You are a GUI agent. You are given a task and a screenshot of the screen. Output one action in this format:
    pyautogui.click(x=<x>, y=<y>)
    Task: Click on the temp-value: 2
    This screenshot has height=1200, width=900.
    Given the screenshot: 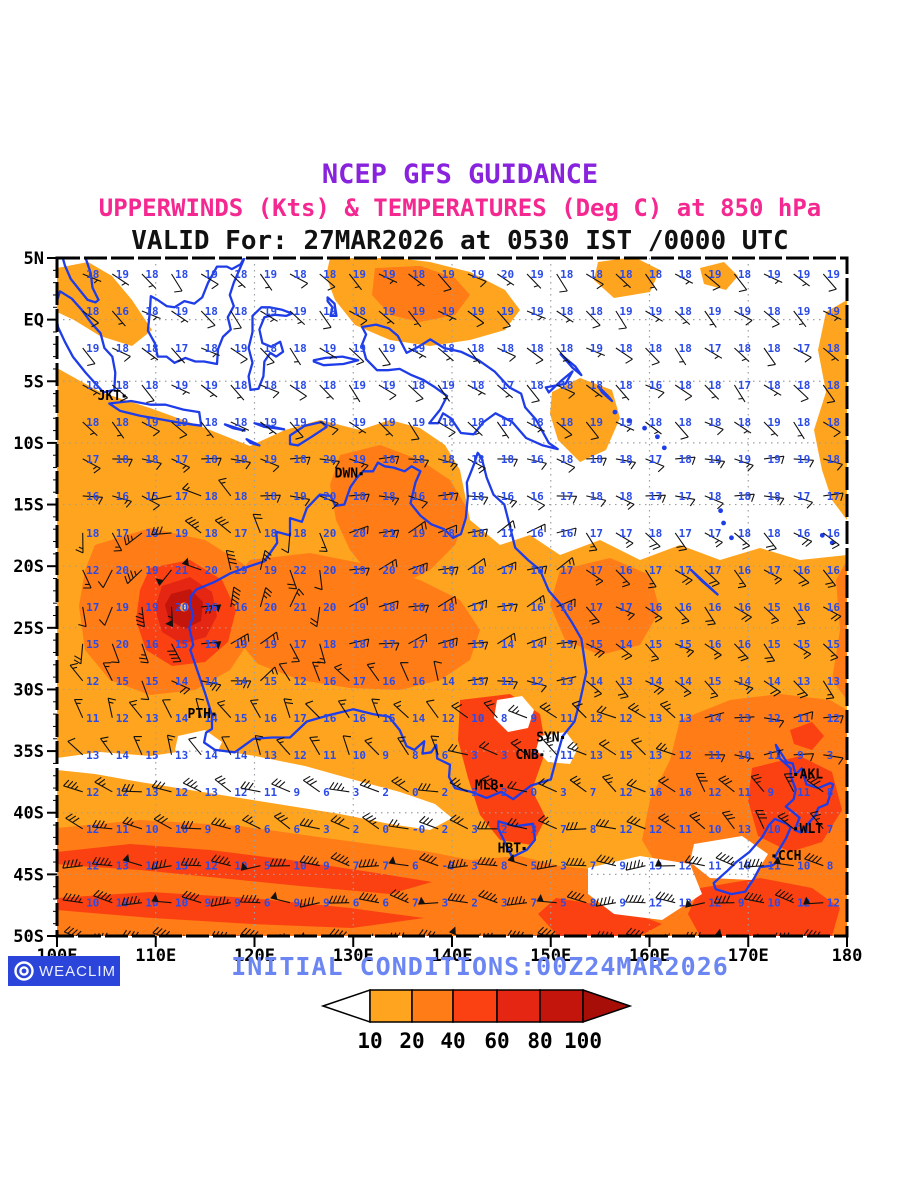 What is the action you would take?
    pyautogui.click(x=504, y=829)
    